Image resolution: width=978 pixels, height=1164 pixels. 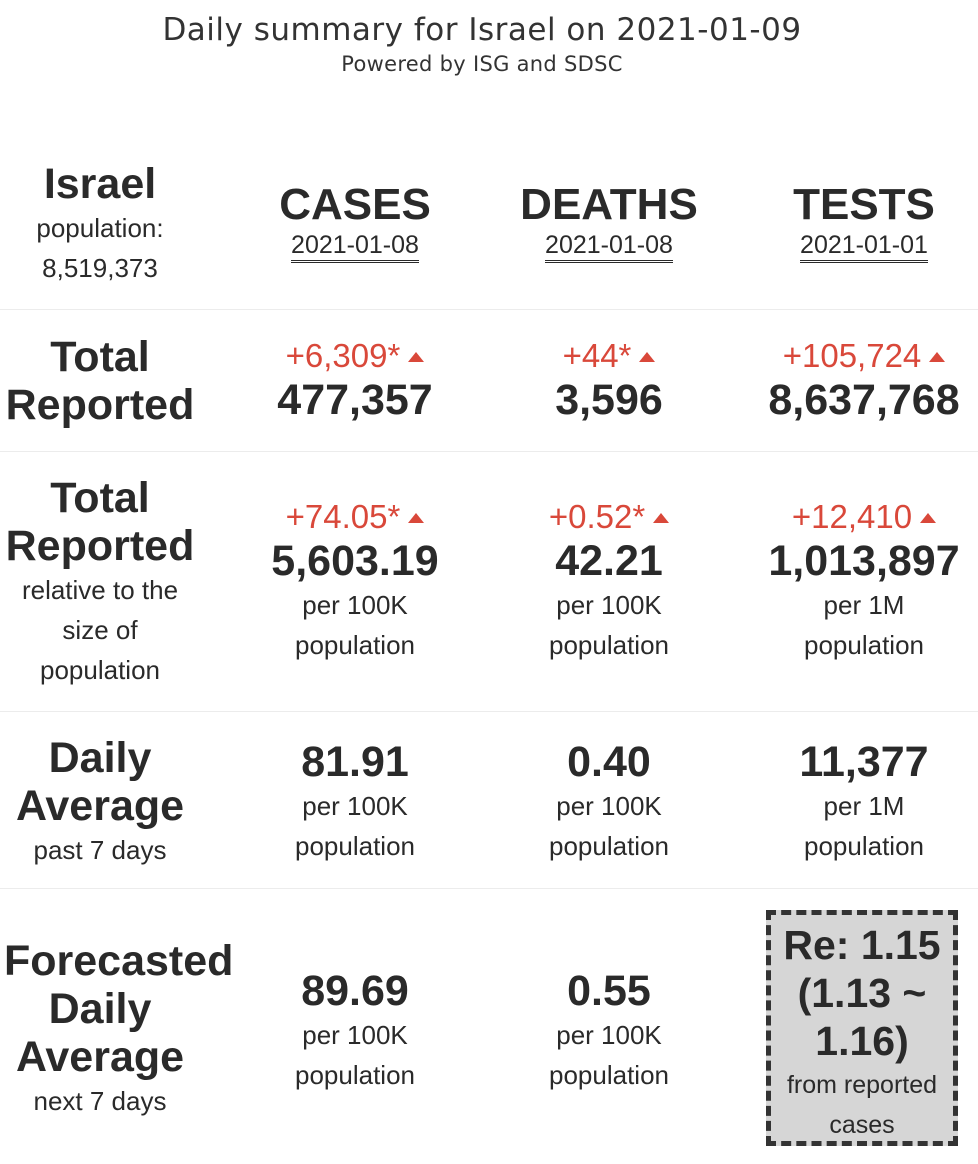 I want to click on relative-tests-cell: +12,410 1,013,897 per 1M population, so click(x=864, y=581).